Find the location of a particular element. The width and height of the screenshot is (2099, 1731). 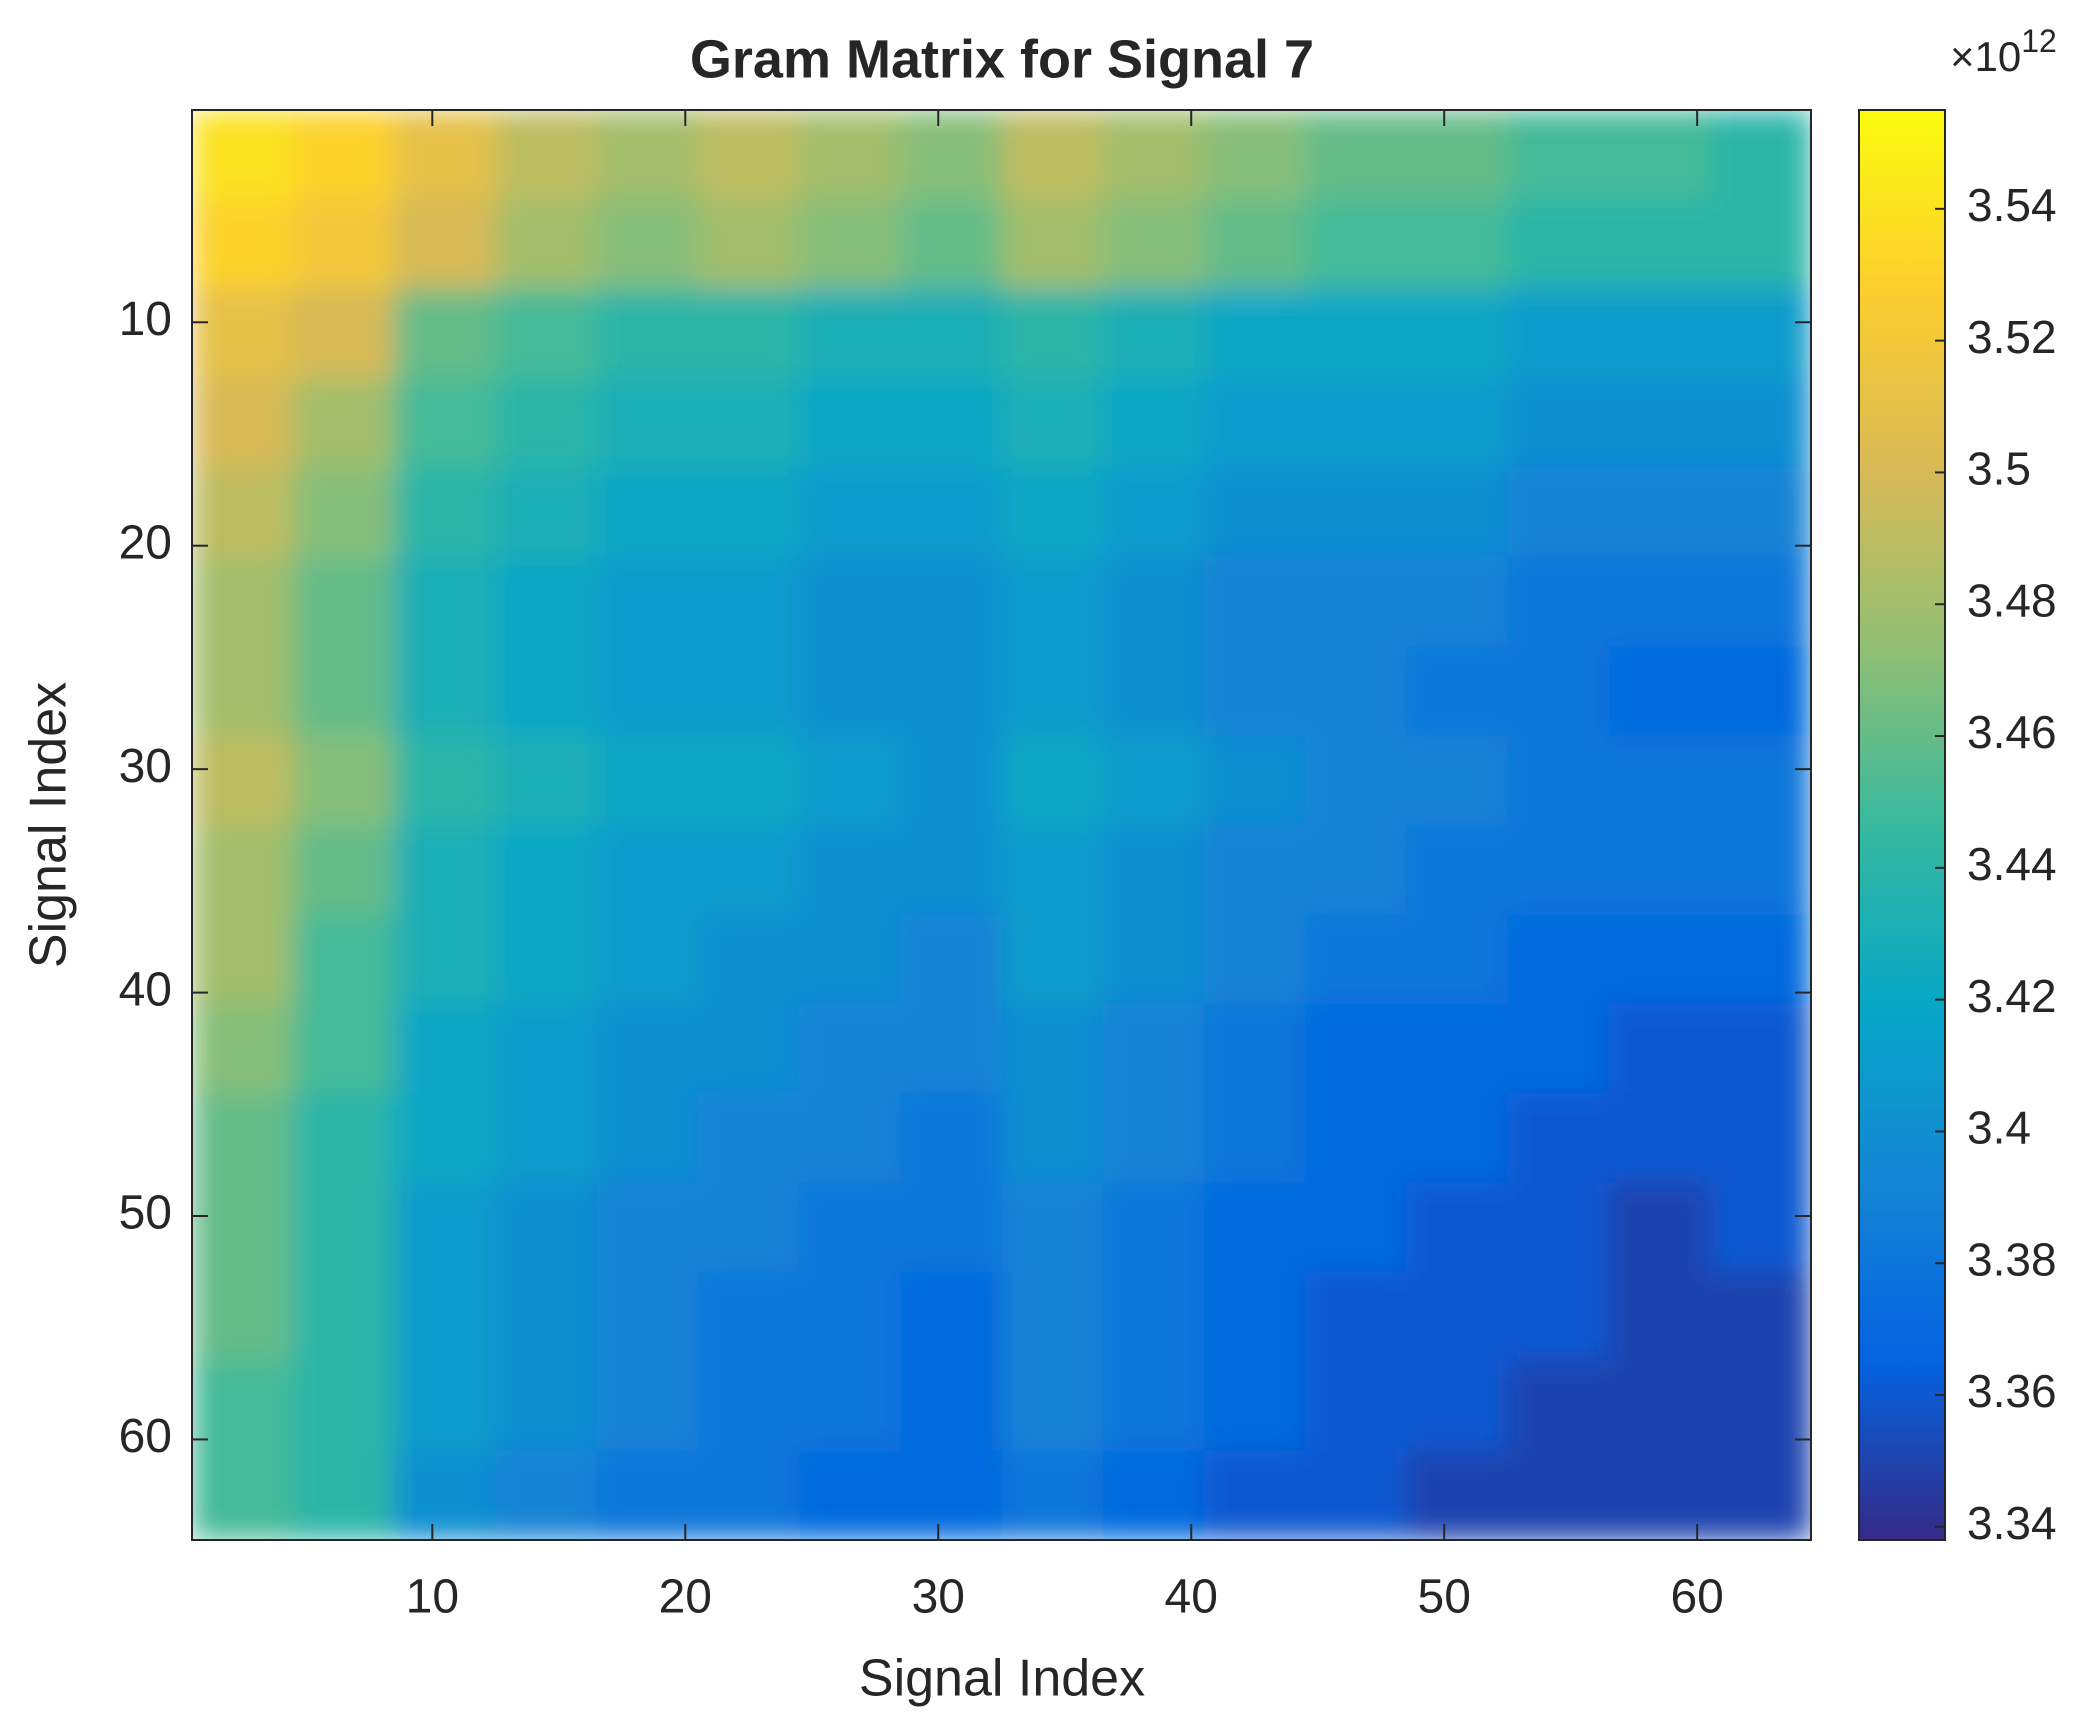

colorbar-multiplier: ×10¹² is located at coordinates (2003, 51).